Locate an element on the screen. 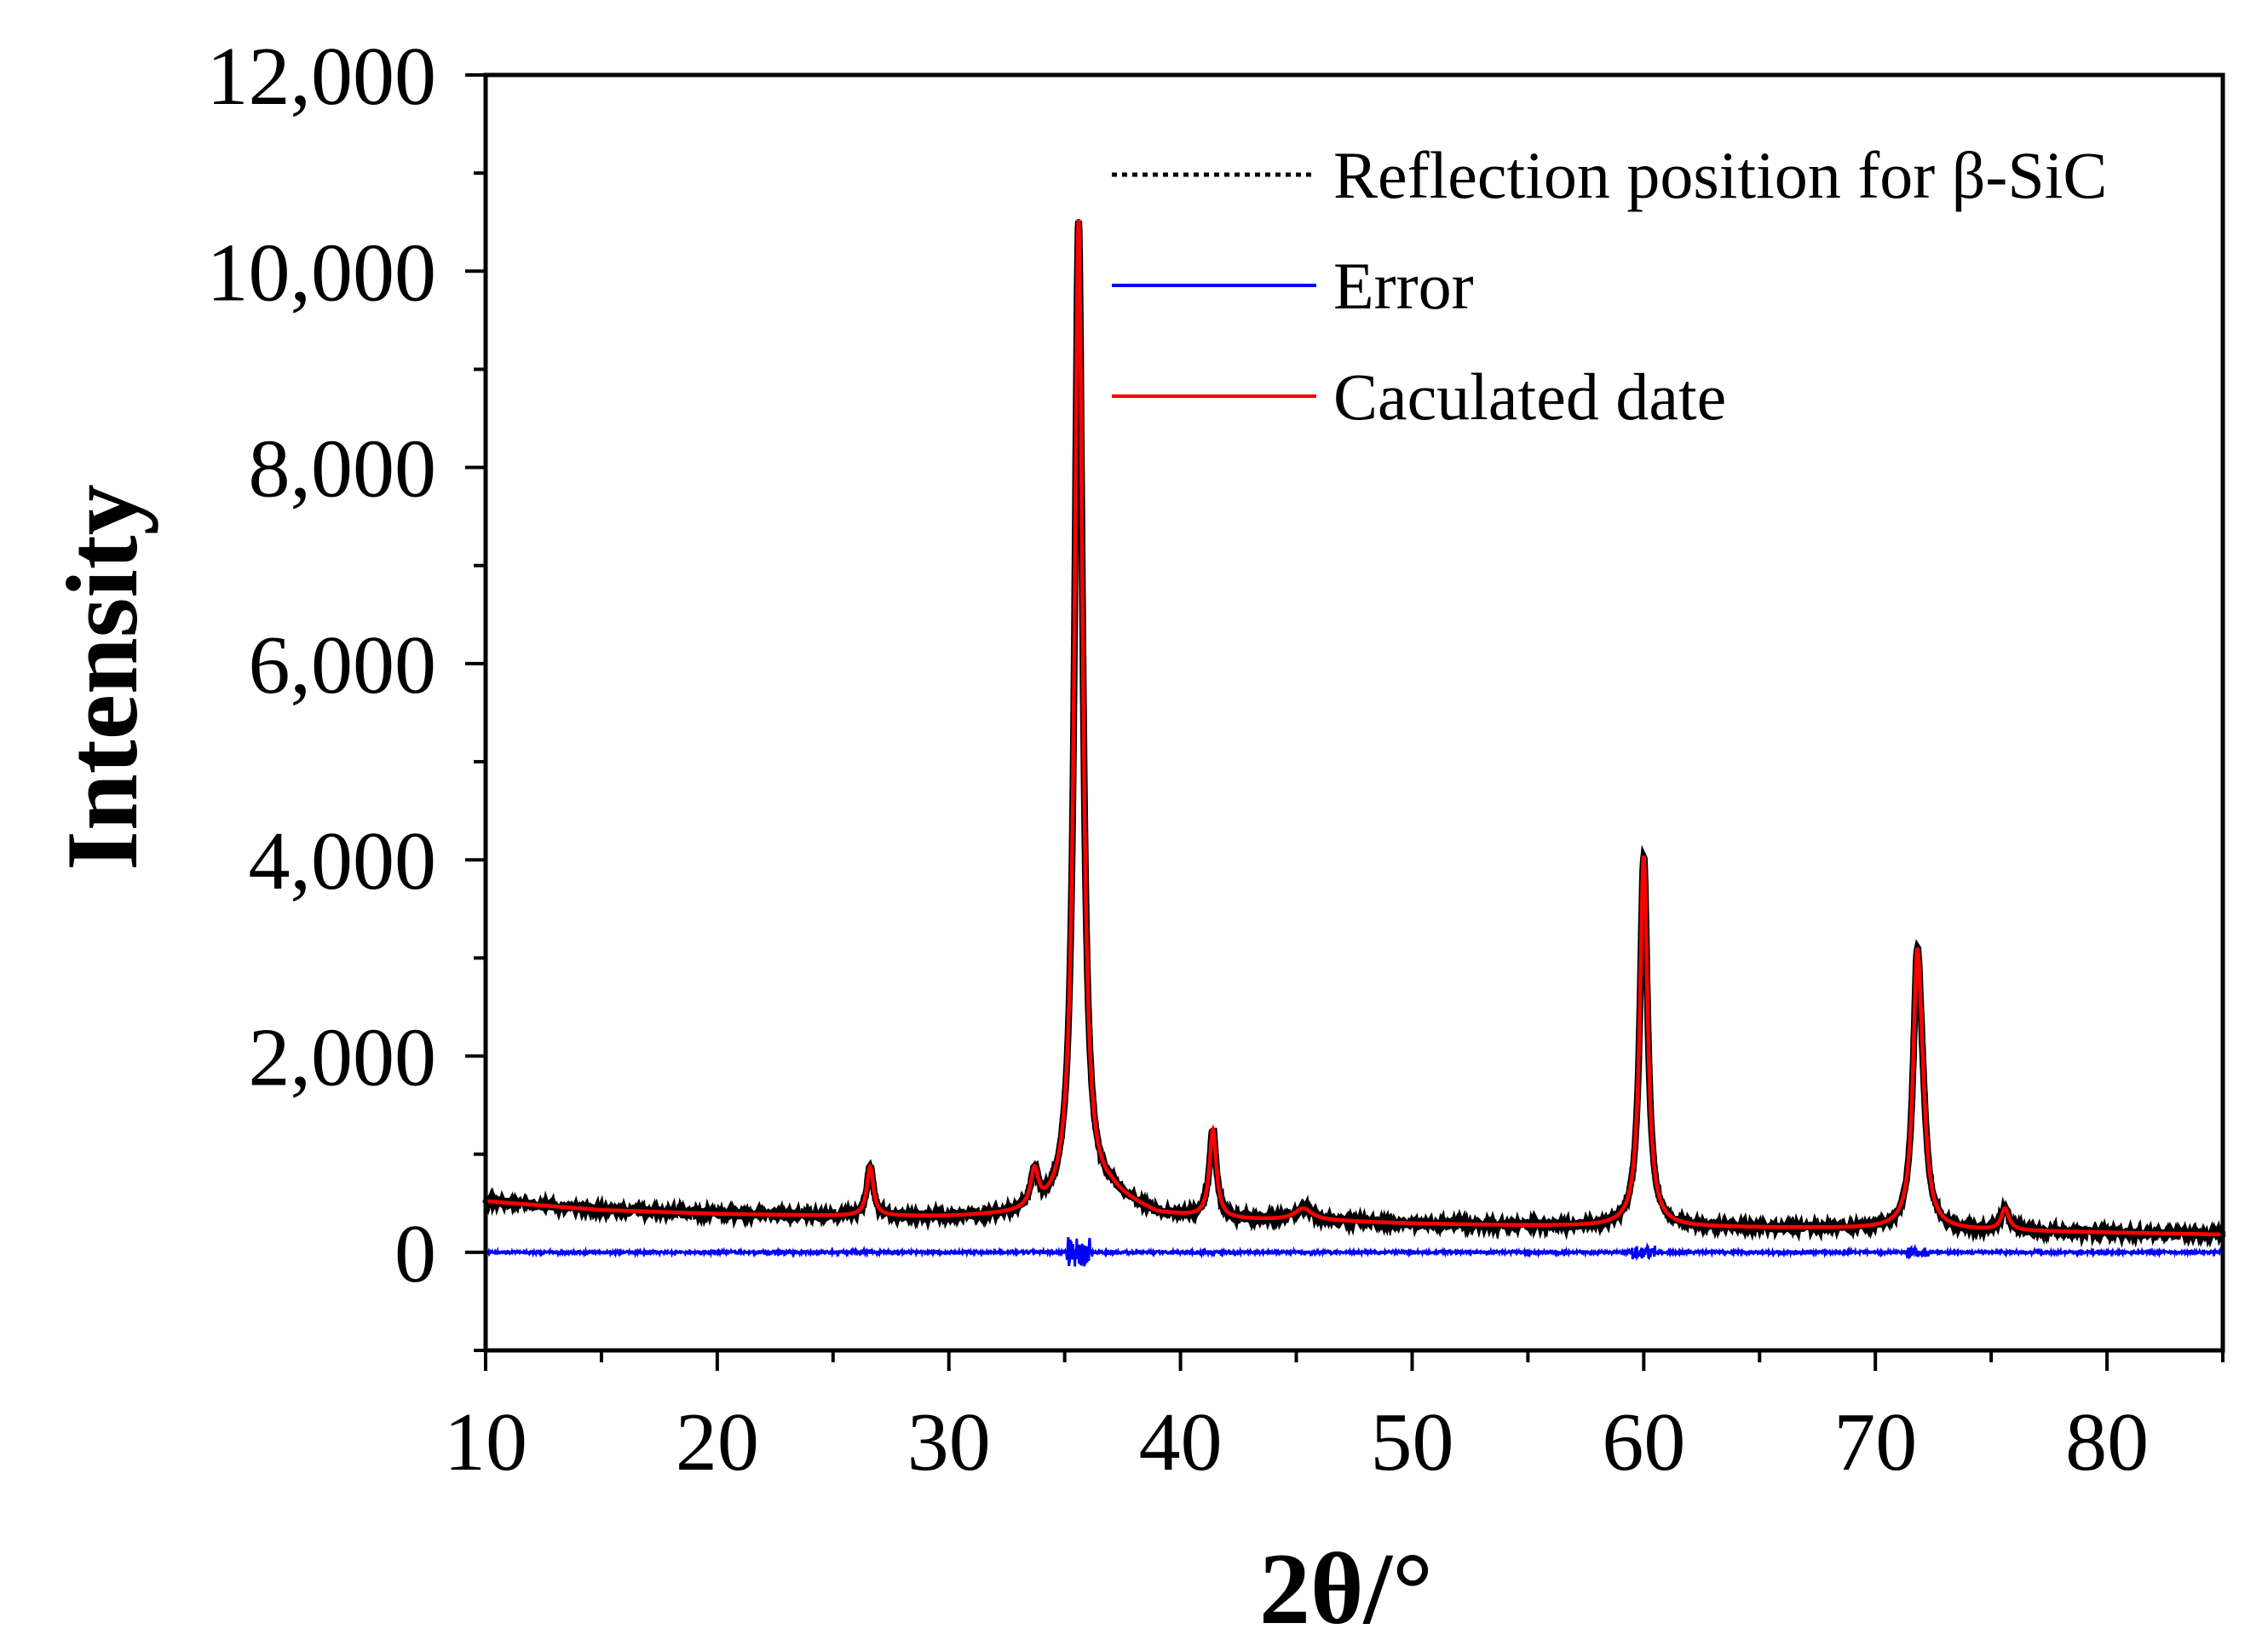  x-tick-label: 80 is located at coordinates (2107, 1442).